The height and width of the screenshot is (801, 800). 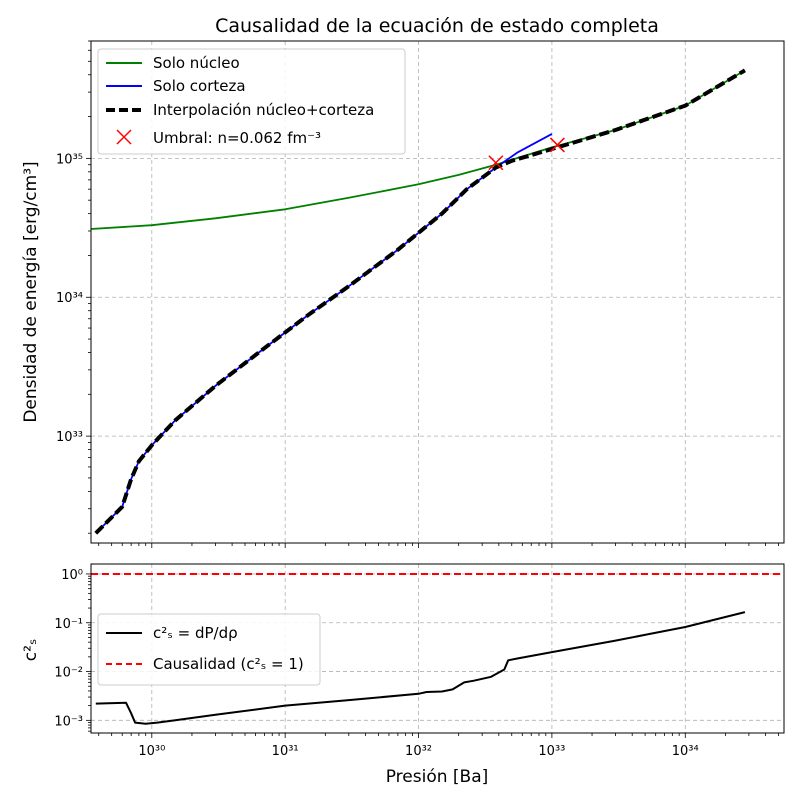 I want to click on legend-label-causalidad: Causalidad (c²ₛ = 1), so click(x=228, y=664).